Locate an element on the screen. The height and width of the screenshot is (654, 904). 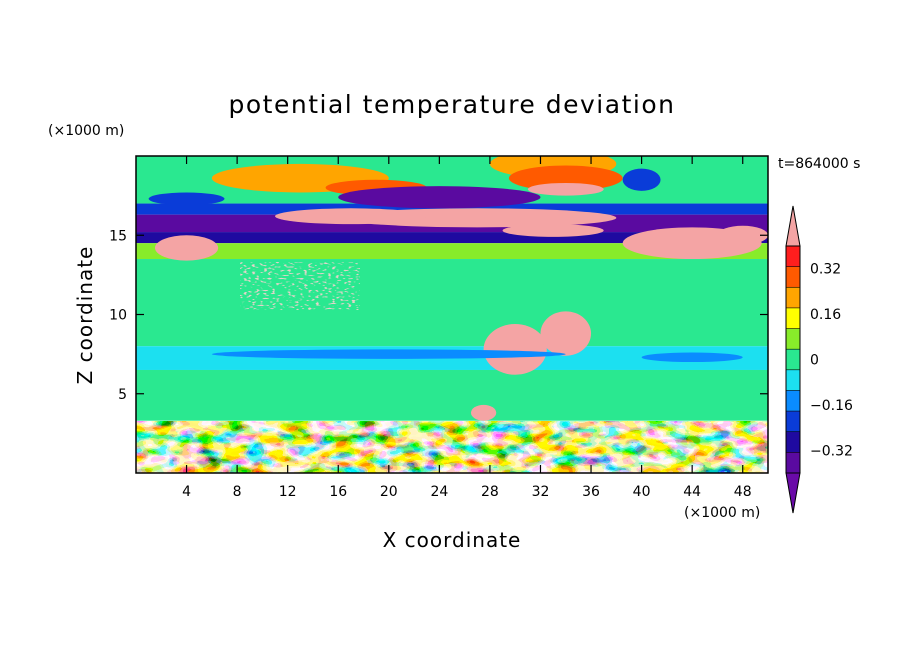
x-tick-label: 32 is located at coordinates (541, 492).